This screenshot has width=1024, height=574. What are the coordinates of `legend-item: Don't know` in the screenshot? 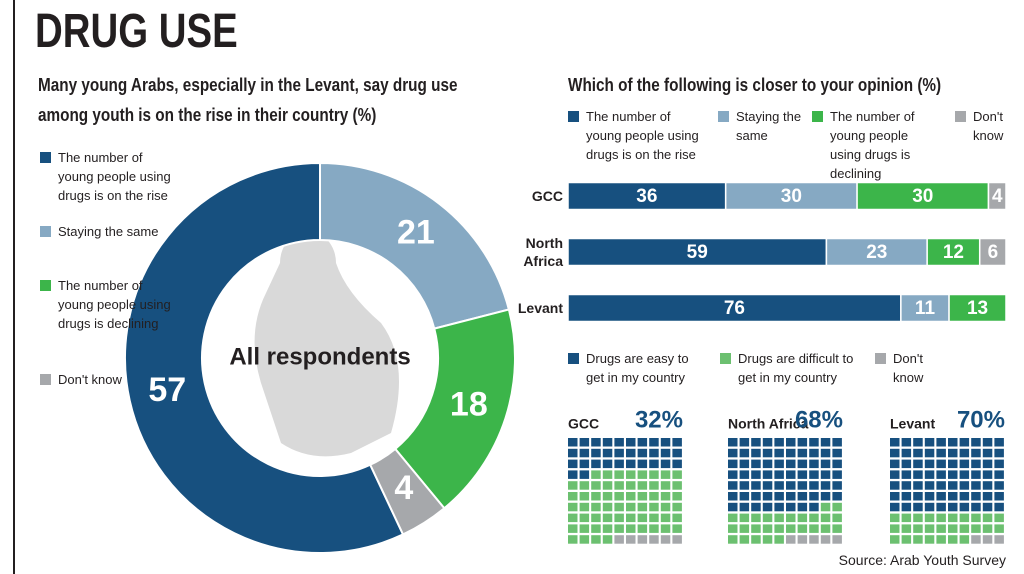 It's located at (905, 368).